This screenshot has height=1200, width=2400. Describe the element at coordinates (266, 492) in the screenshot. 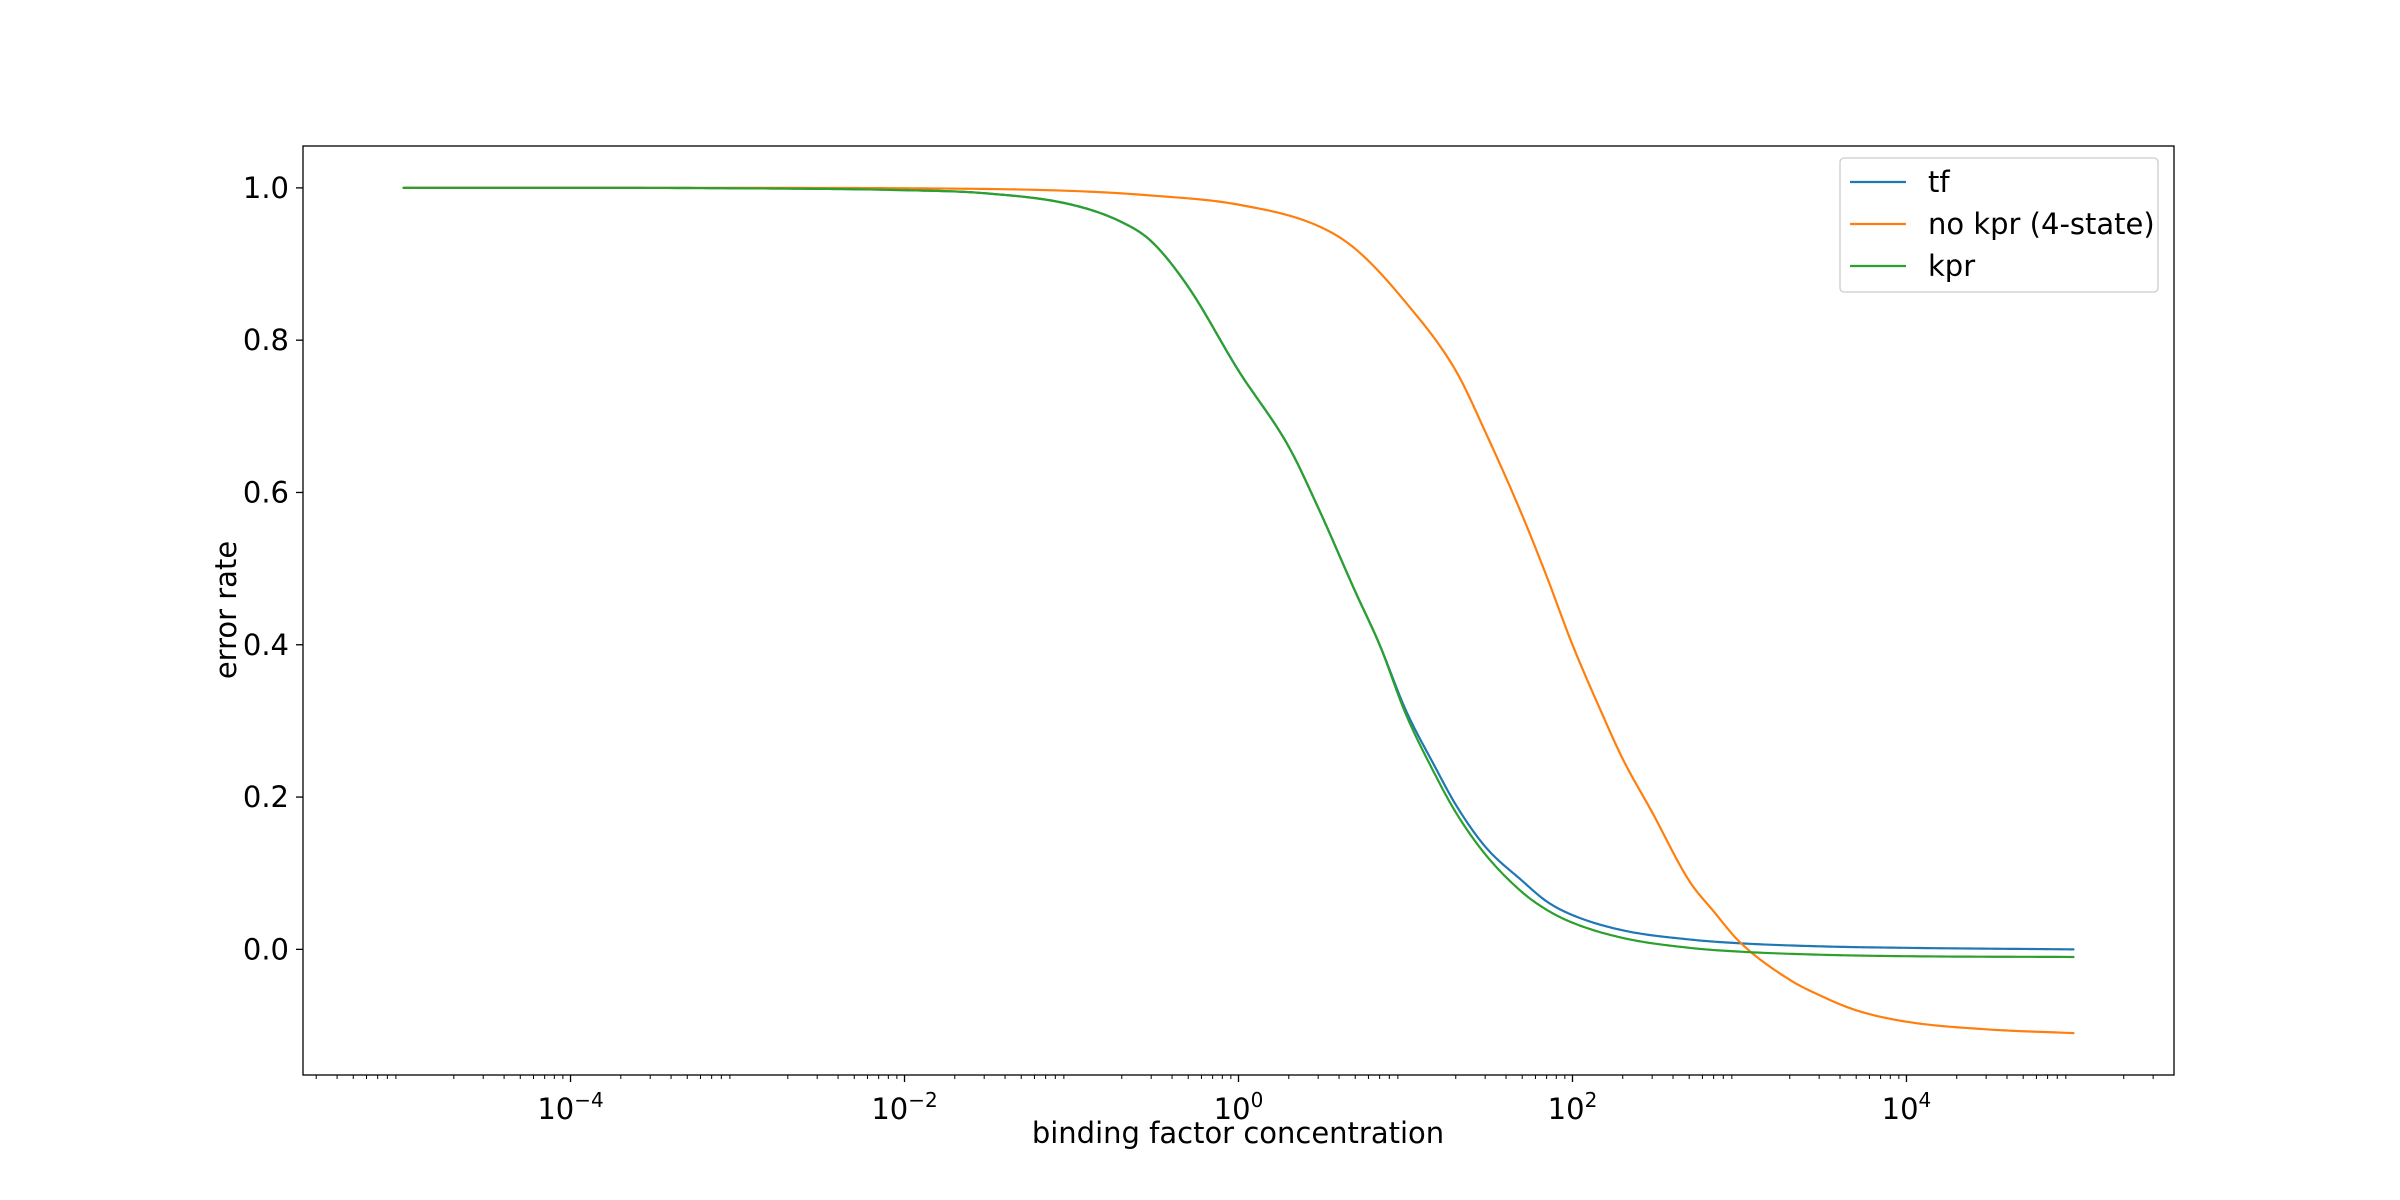

I see `y-tick-label: 0.6` at that location.